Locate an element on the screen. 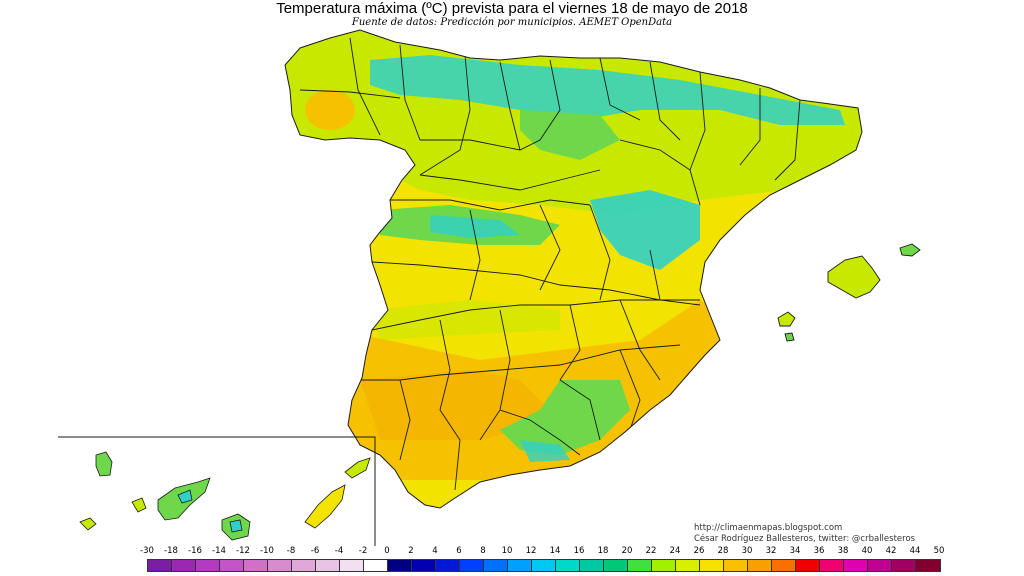 The height and width of the screenshot is (576, 1024). legend-tick-label: 6 is located at coordinates (459, 551).